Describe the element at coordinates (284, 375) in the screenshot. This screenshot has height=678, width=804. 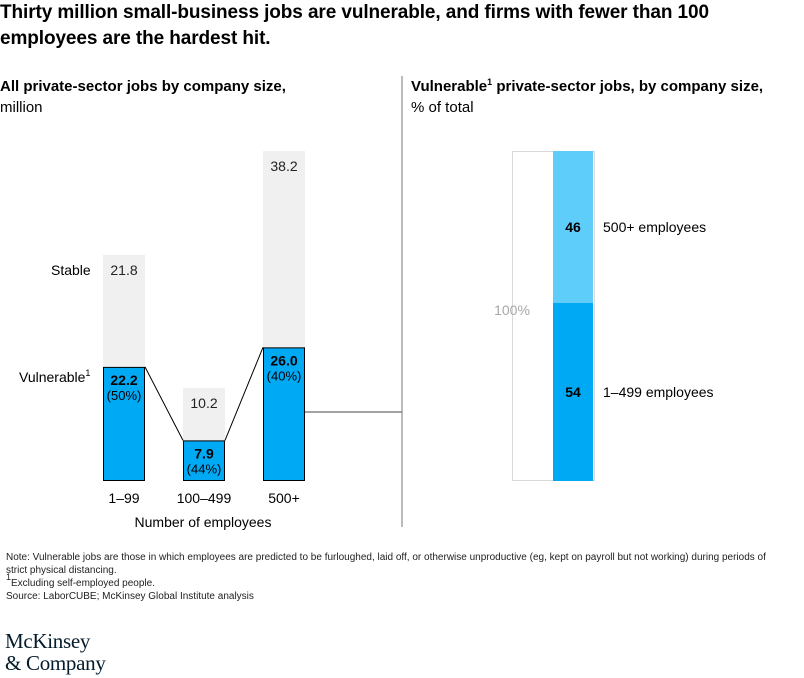
I see `vulnerable-share-label-2: (40%)` at that location.